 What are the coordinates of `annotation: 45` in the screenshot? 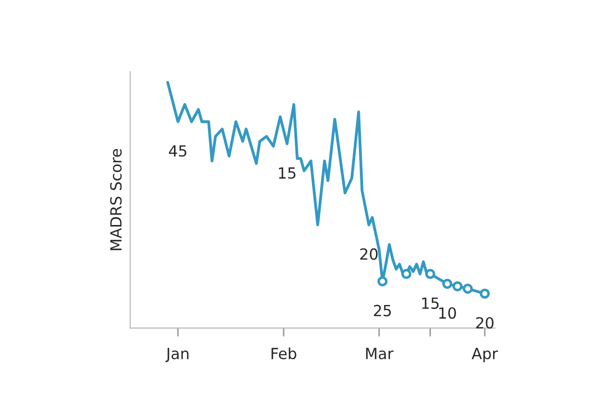 It's located at (177, 151).